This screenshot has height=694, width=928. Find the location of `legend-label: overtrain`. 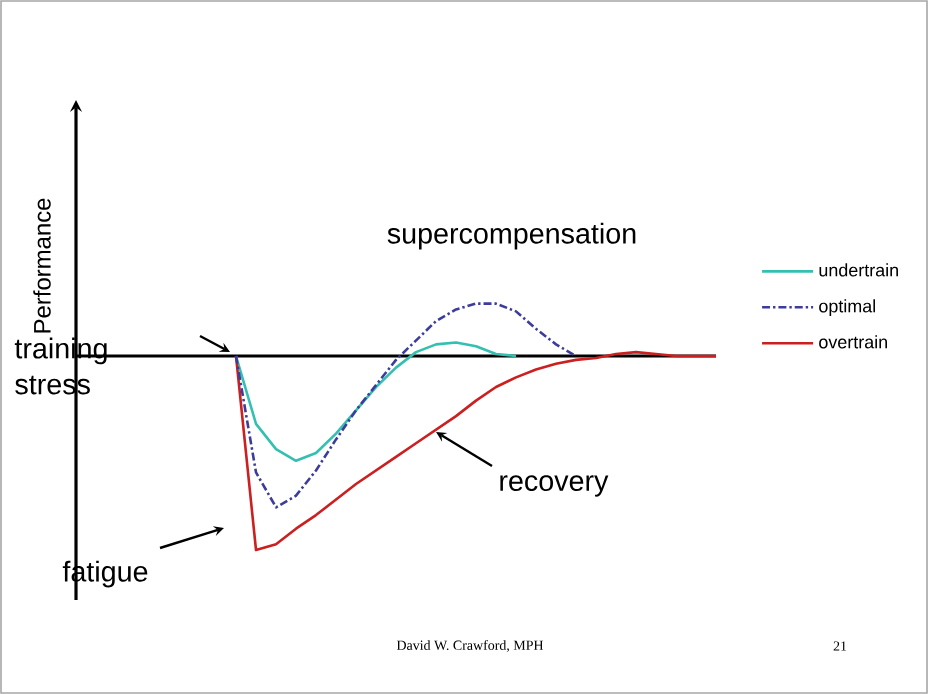

legend-label: overtrain is located at coordinates (853, 342).